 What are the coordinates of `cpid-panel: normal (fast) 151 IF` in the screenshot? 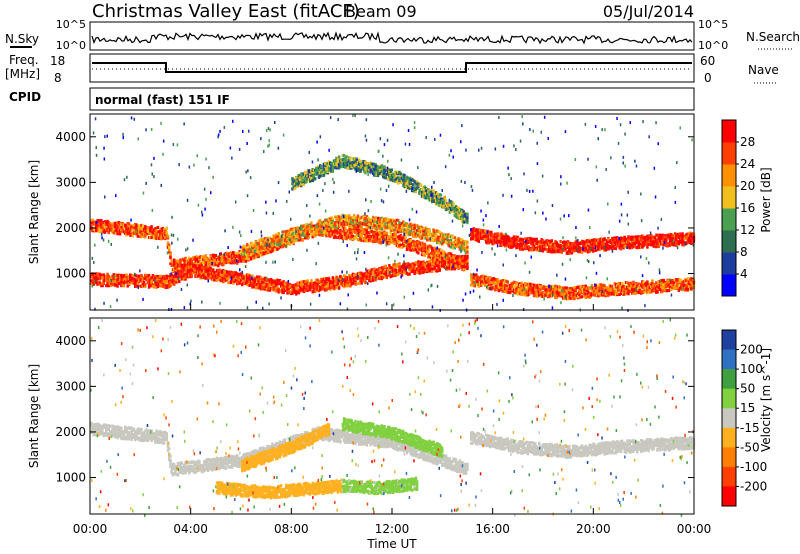 It's located at (392, 99).